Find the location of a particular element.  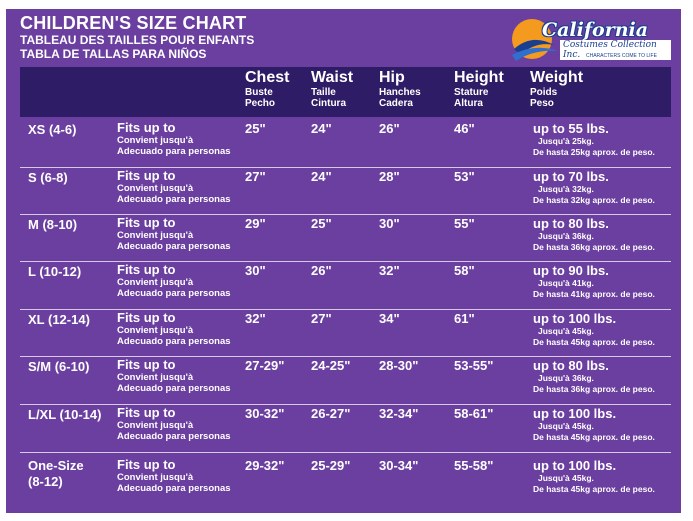

waist-value: 26" is located at coordinates (321, 270).